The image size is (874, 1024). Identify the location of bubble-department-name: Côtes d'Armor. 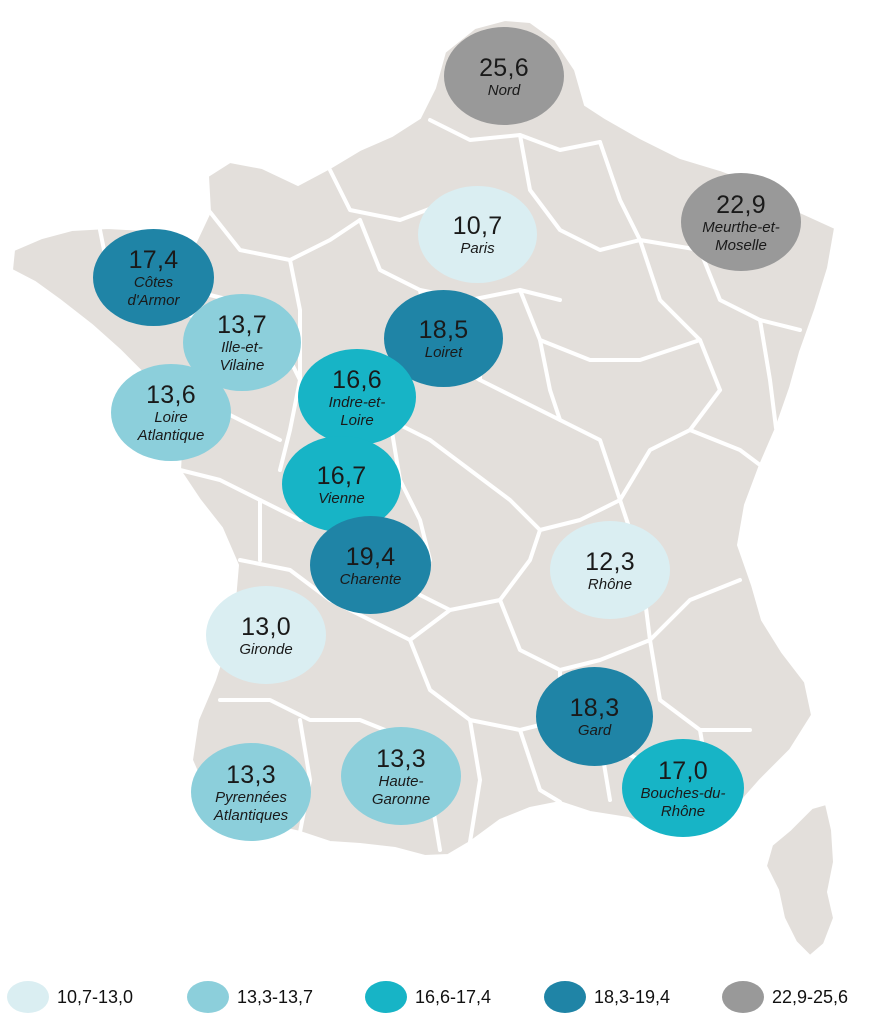
(153, 291).